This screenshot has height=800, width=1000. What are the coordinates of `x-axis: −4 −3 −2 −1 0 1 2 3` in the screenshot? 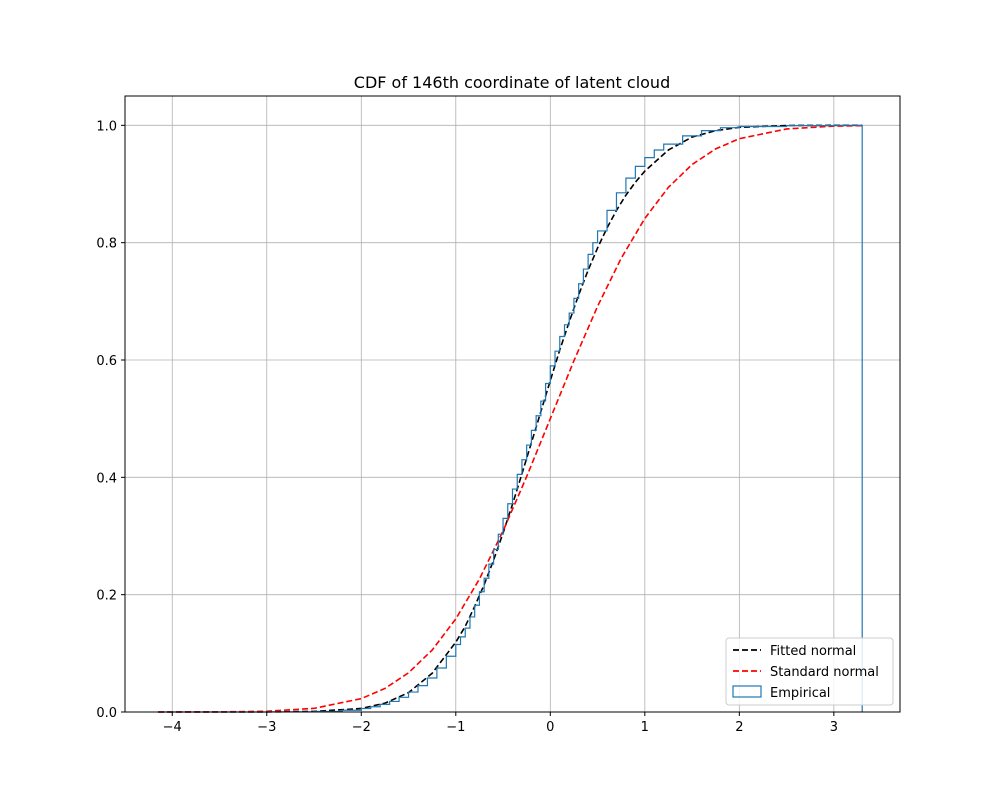 It's located at (500, 723).